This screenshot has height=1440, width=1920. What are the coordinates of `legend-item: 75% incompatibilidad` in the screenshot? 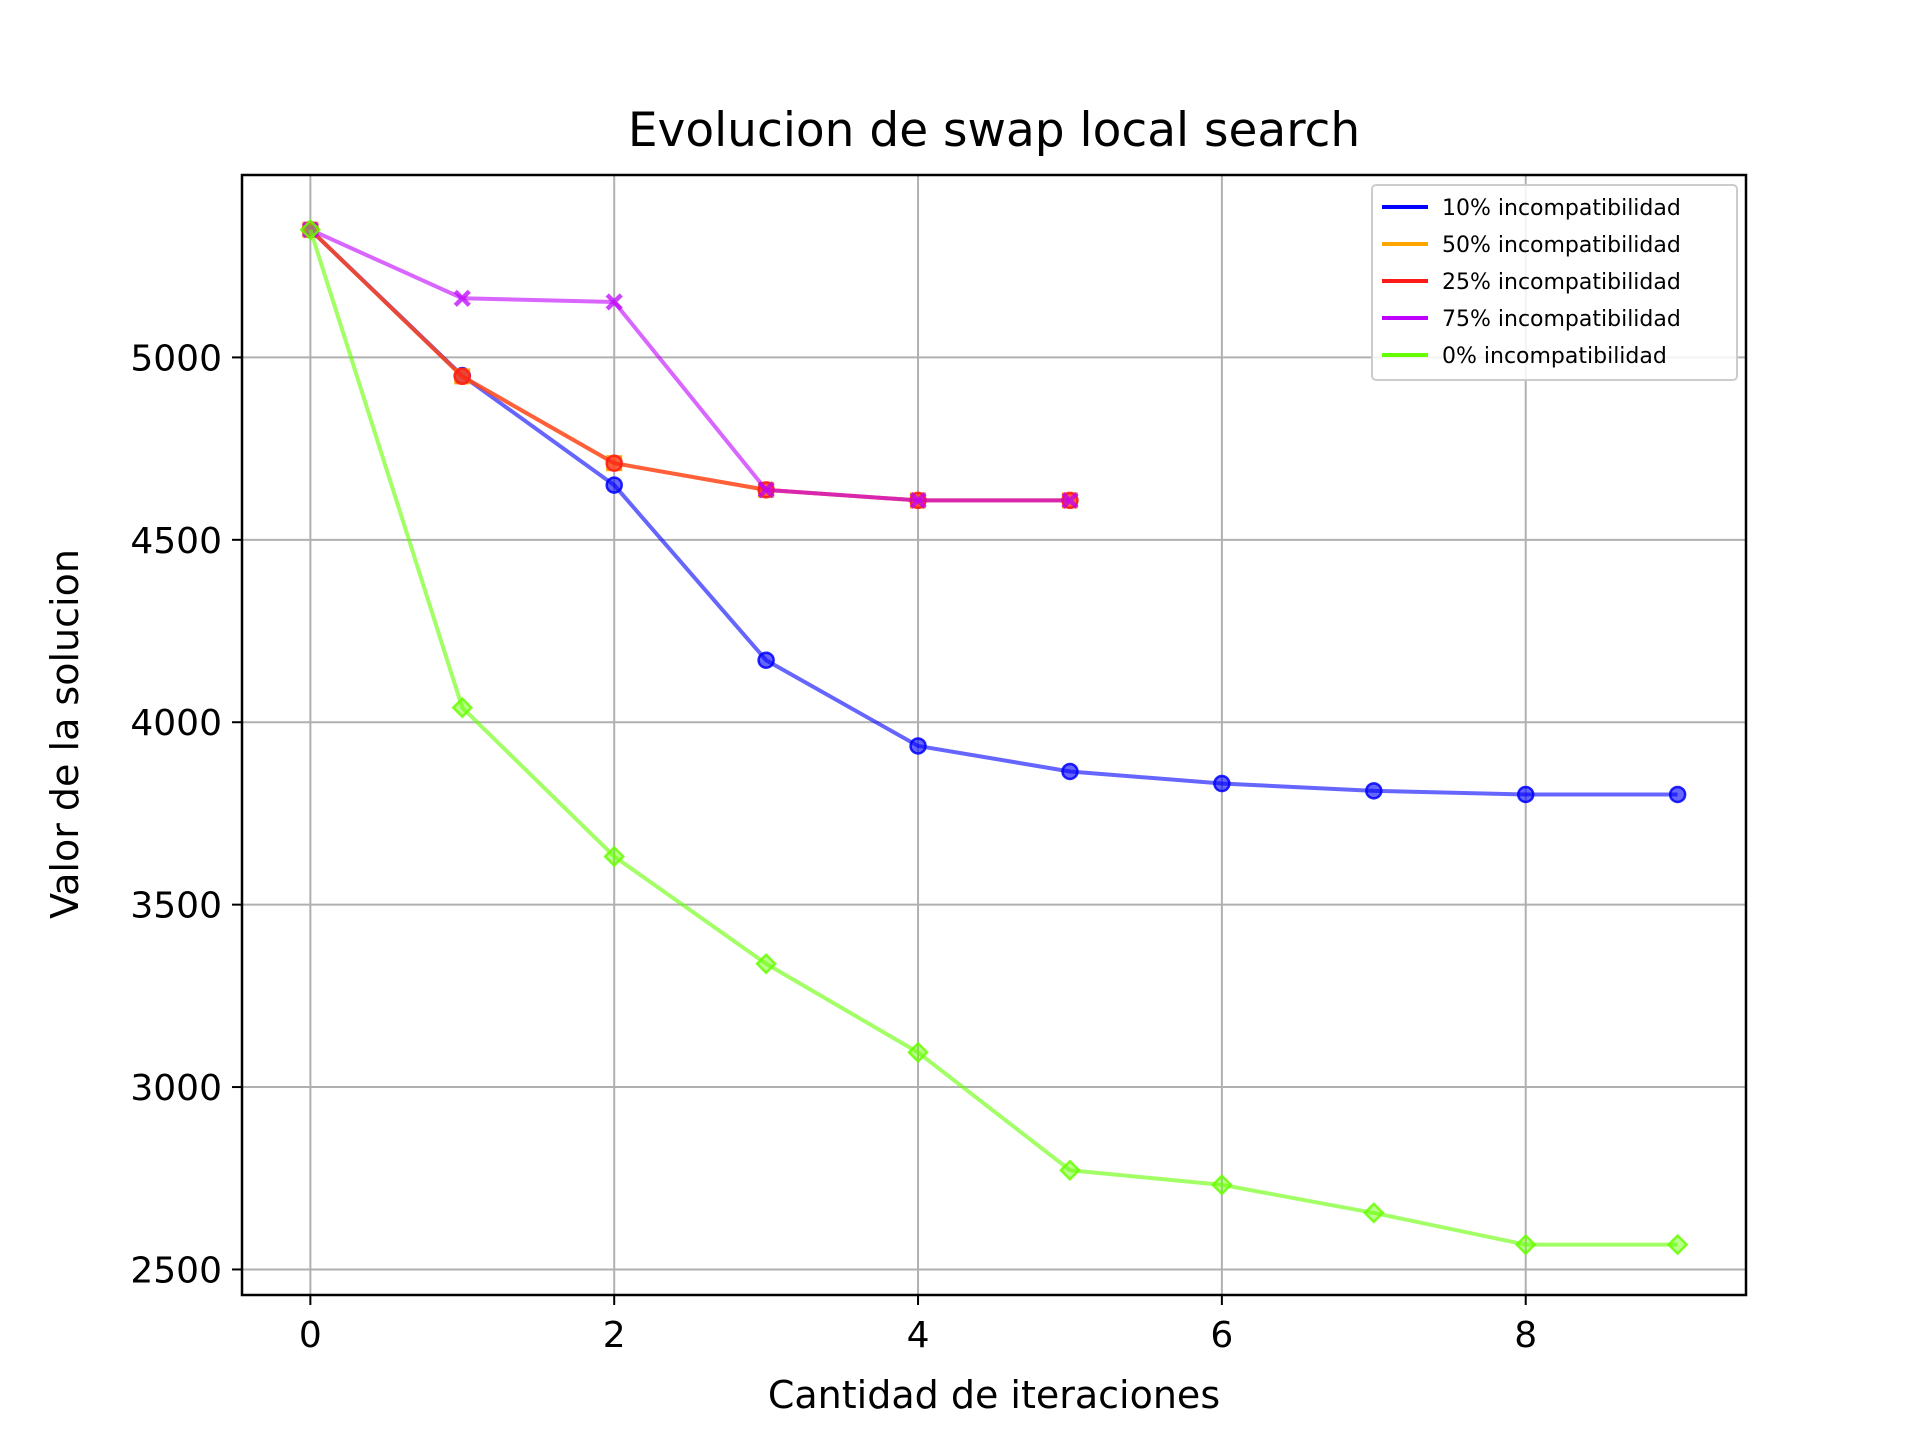 It's located at (1531, 319).